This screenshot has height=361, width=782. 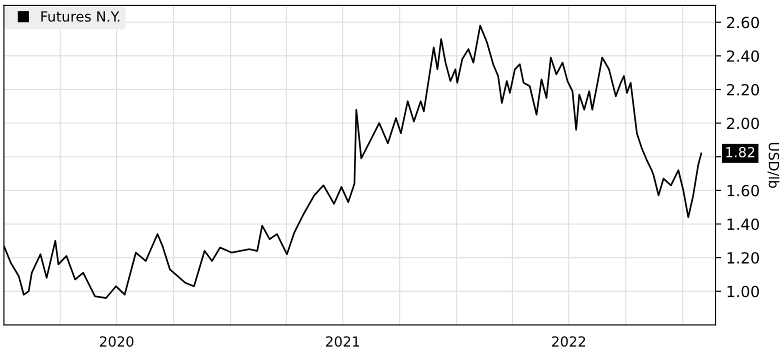 I want to click on y-tick-label: 1.40, so click(x=743, y=224).